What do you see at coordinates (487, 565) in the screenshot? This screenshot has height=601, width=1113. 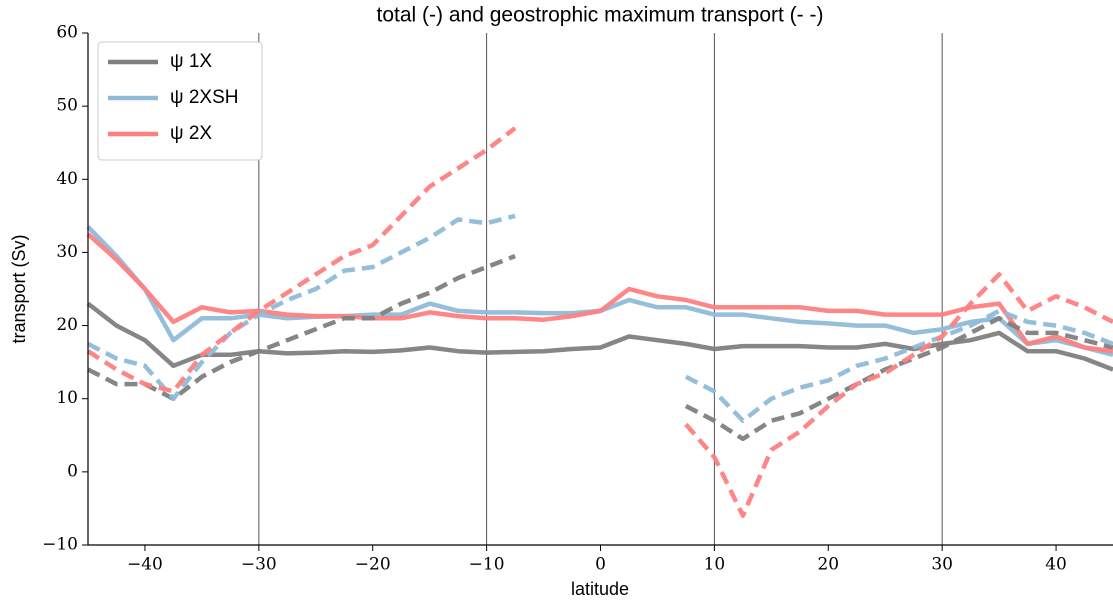 I see `x-tick-label: −10` at bounding box center [487, 565].